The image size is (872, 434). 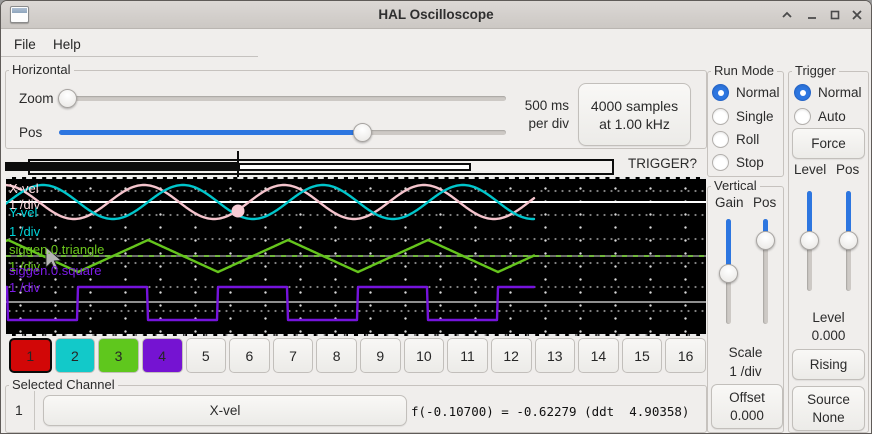 What do you see at coordinates (380, 355) in the screenshot?
I see `channel-button-9: 9` at bounding box center [380, 355].